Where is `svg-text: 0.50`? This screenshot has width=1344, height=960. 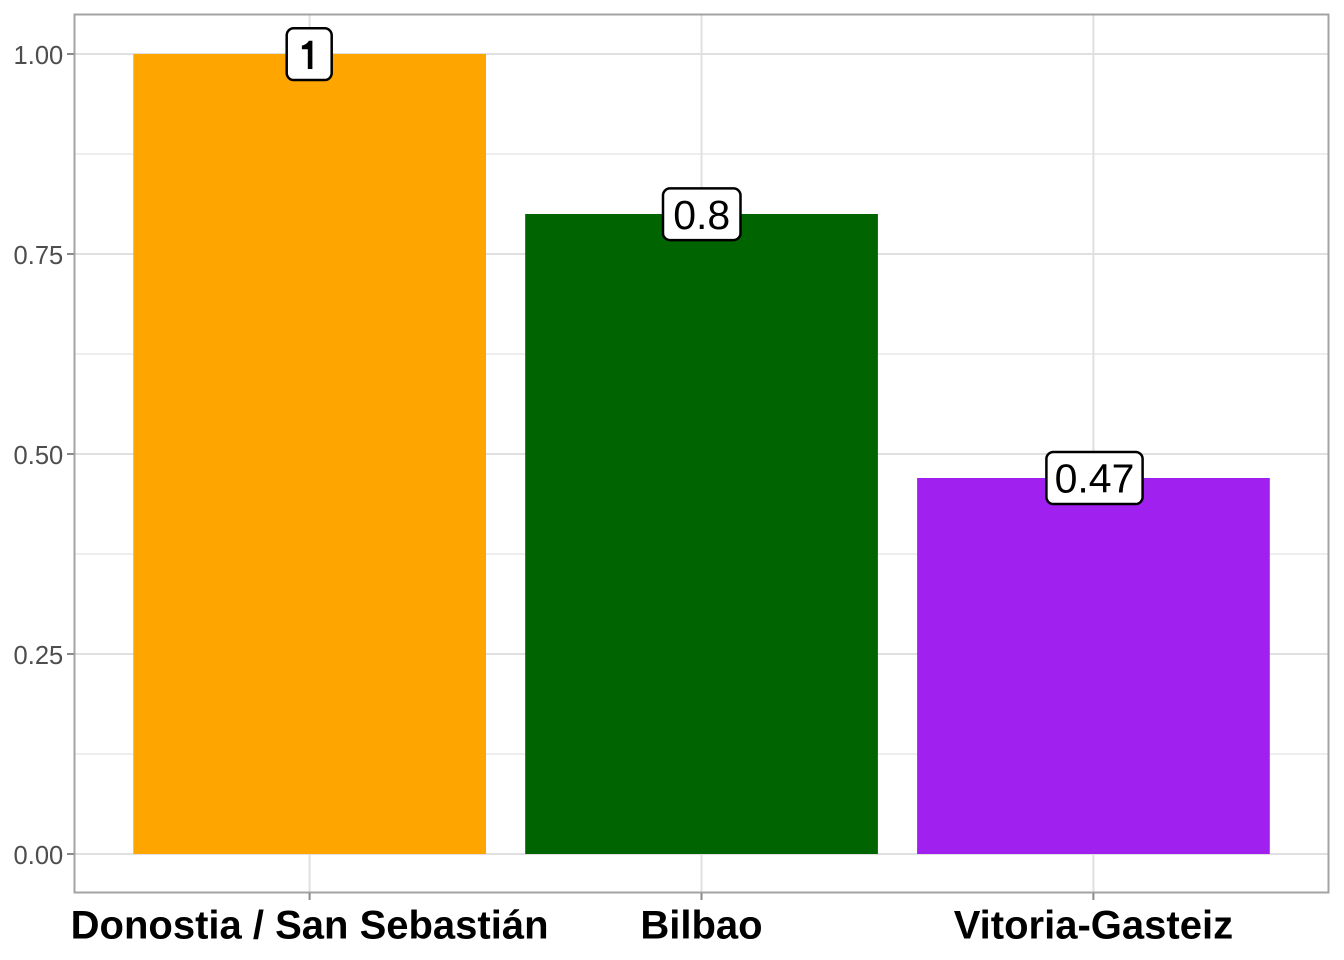 svg-text: 0.50 is located at coordinates (39, 456).